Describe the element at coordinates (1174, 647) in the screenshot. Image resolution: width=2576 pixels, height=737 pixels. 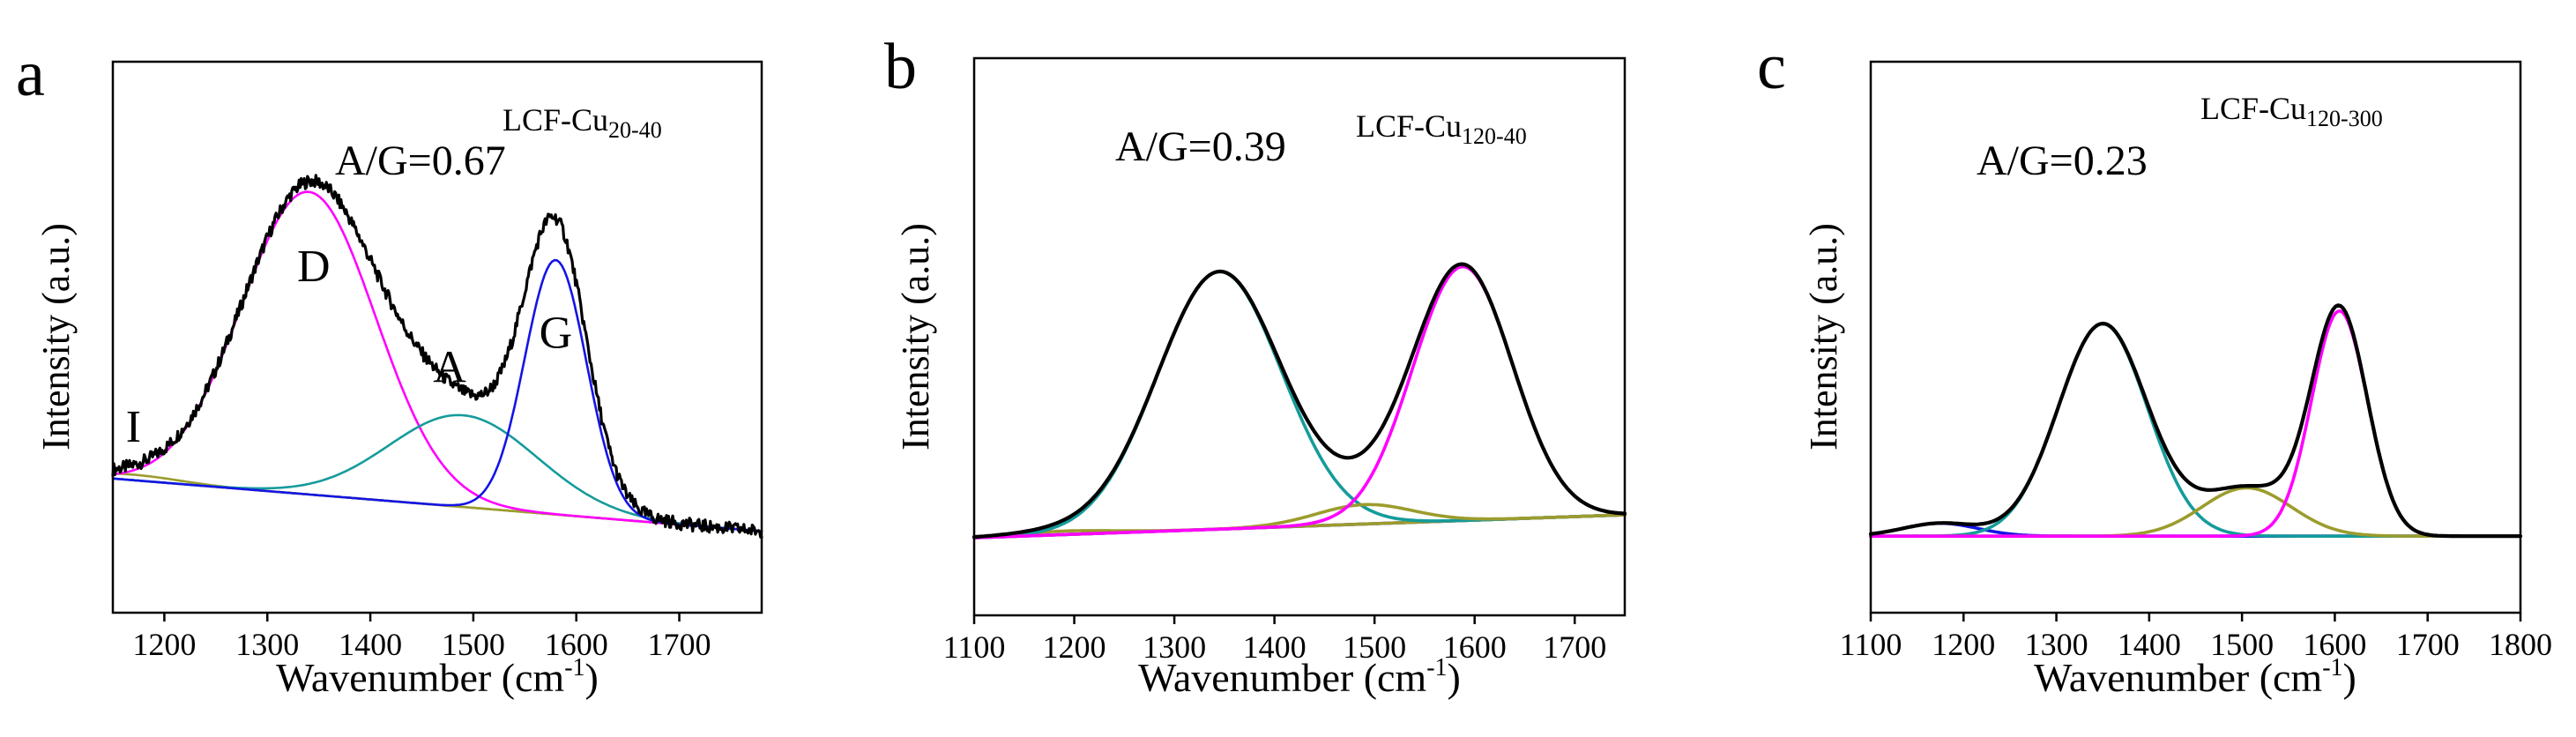
I see `panel-b-xtick-label: 1300` at that location.